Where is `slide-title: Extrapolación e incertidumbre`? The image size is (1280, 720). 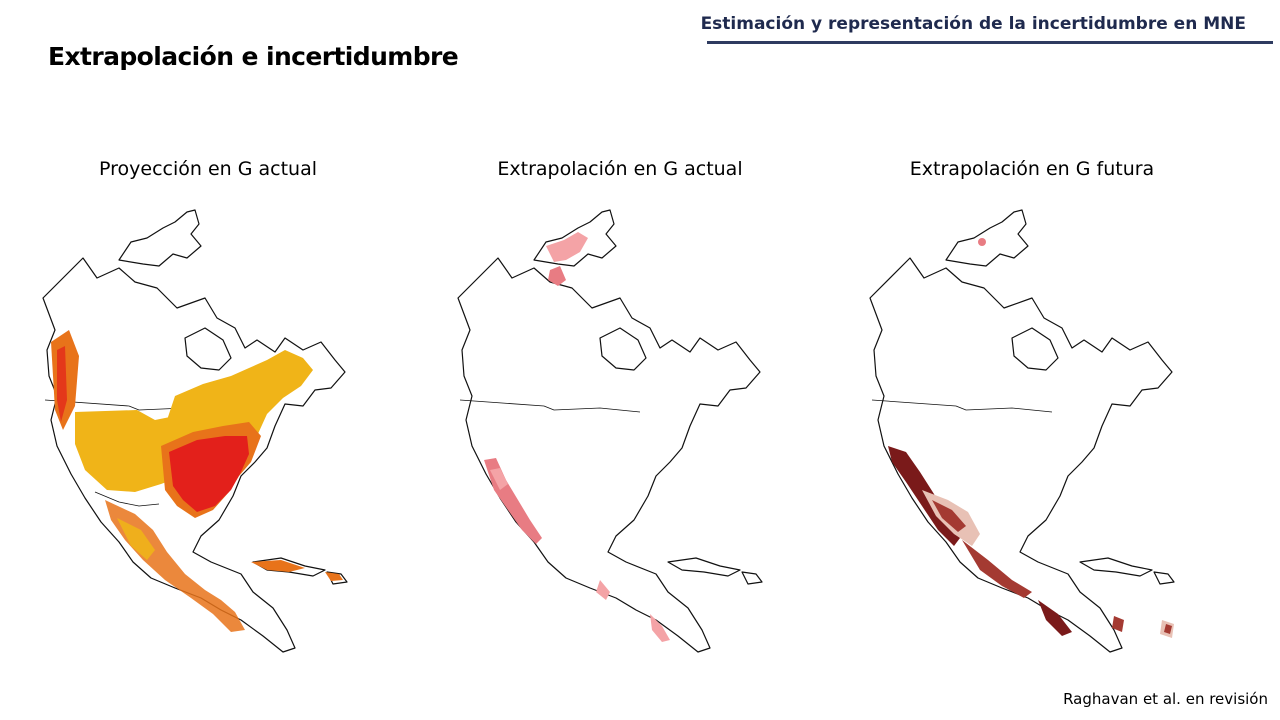 slide-title: Extrapolación e incertidumbre is located at coordinates (253, 56).